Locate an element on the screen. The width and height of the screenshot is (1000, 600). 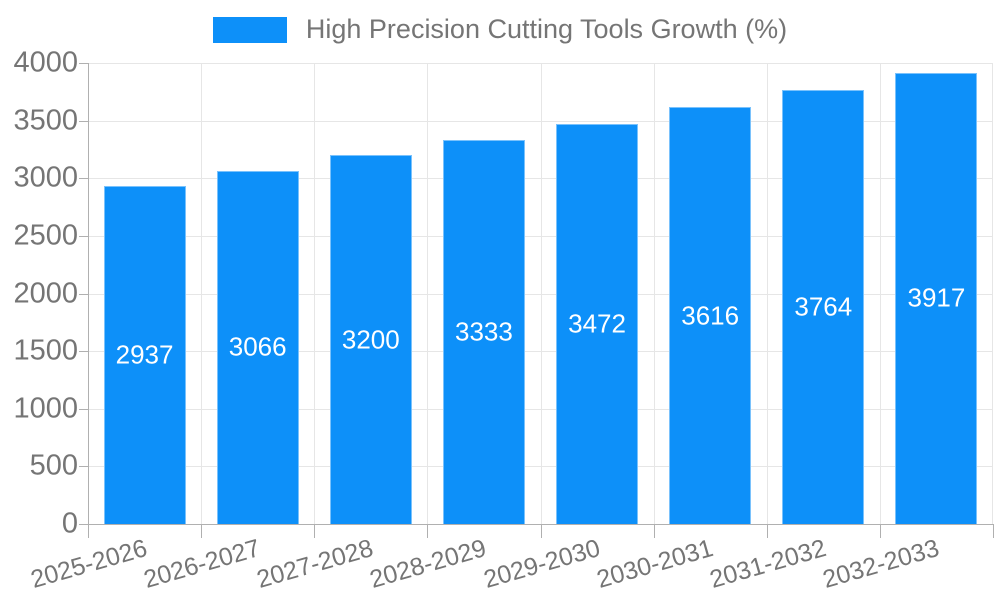
y-tick-label: 1000 is located at coordinates (45, 408).